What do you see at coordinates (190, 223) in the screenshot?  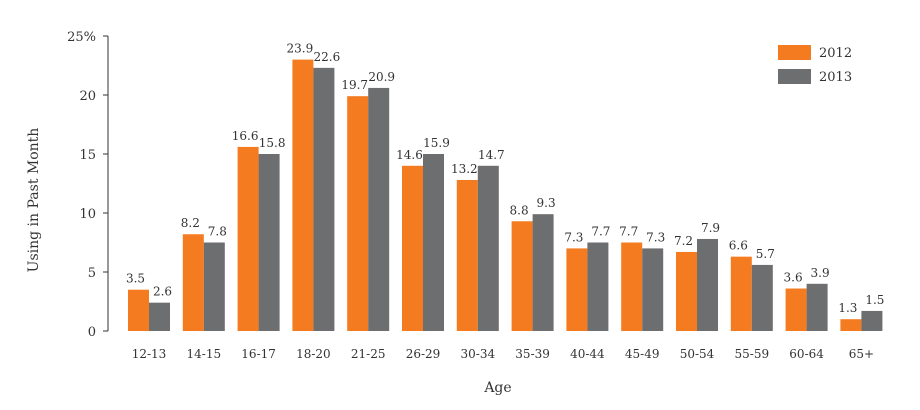 I see `data-label-2012-14-15: 8.2` at bounding box center [190, 223].